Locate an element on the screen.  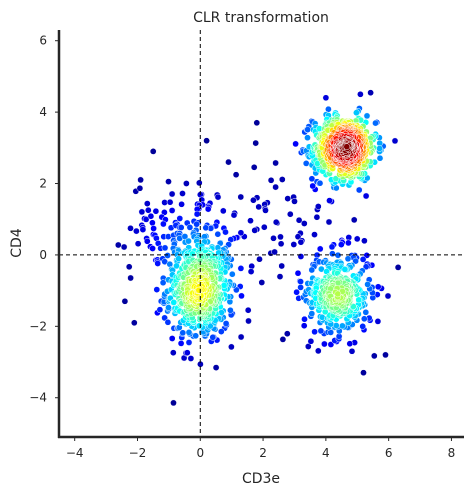
x-tick-label: 4 is located at coordinates (326, 453).